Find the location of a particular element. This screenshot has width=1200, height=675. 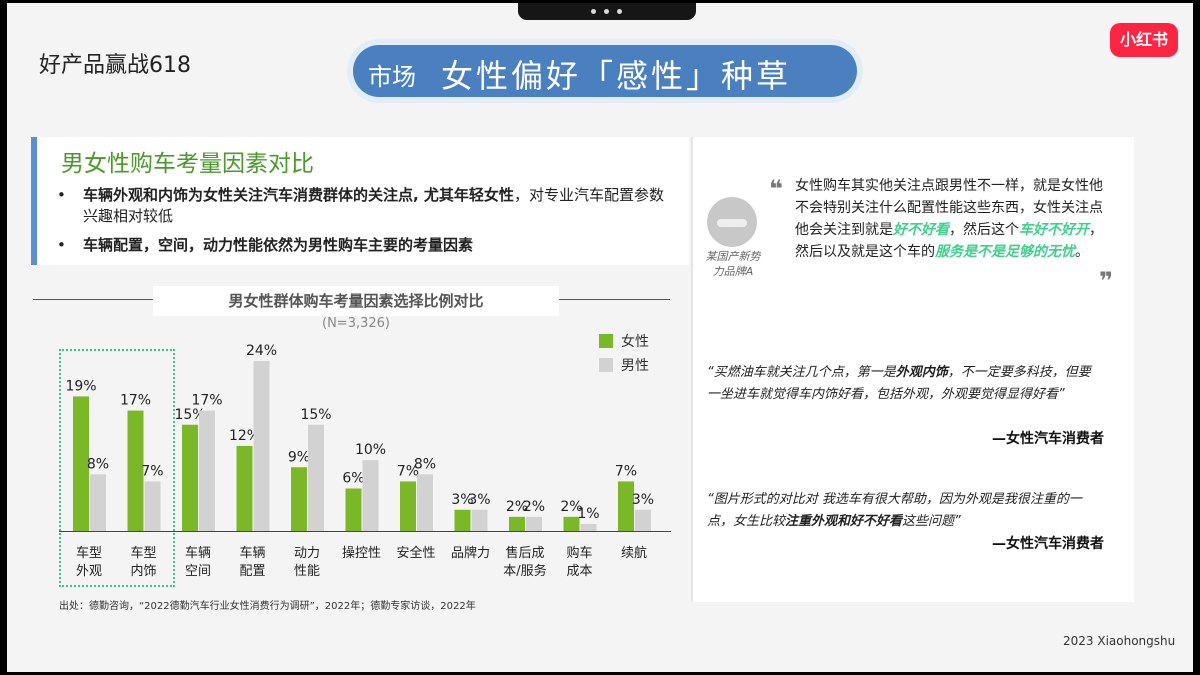

quote-close-icon: ❞ is located at coordinates (1106, 281).